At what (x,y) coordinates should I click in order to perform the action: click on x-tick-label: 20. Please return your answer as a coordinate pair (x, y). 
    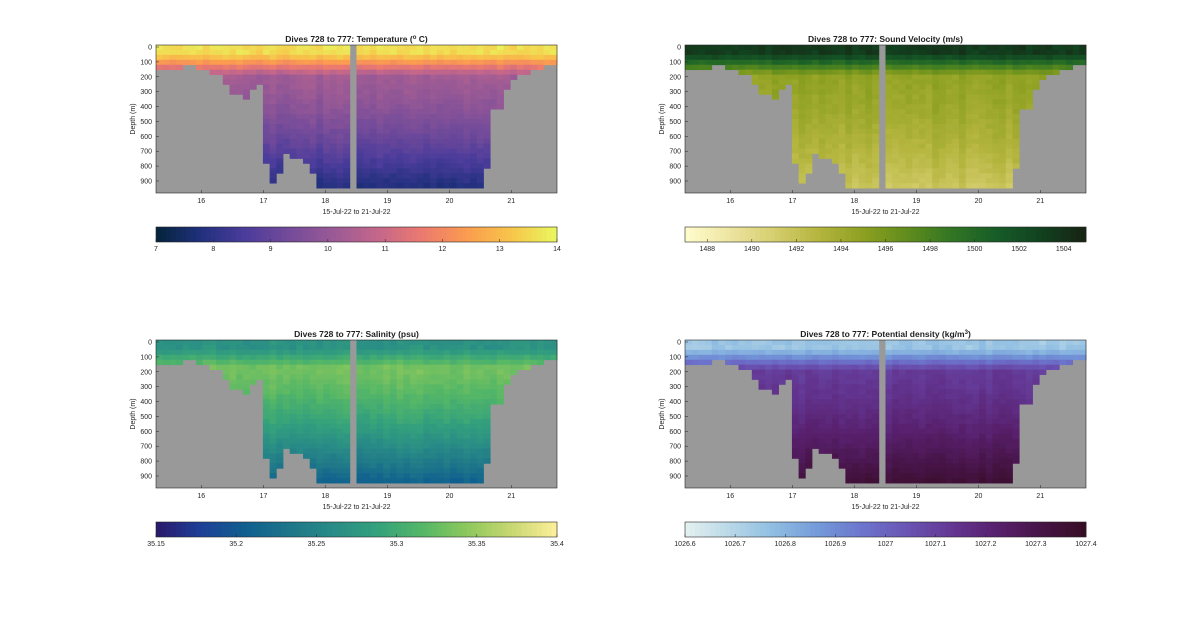
    Looking at the image, I should click on (979, 201).